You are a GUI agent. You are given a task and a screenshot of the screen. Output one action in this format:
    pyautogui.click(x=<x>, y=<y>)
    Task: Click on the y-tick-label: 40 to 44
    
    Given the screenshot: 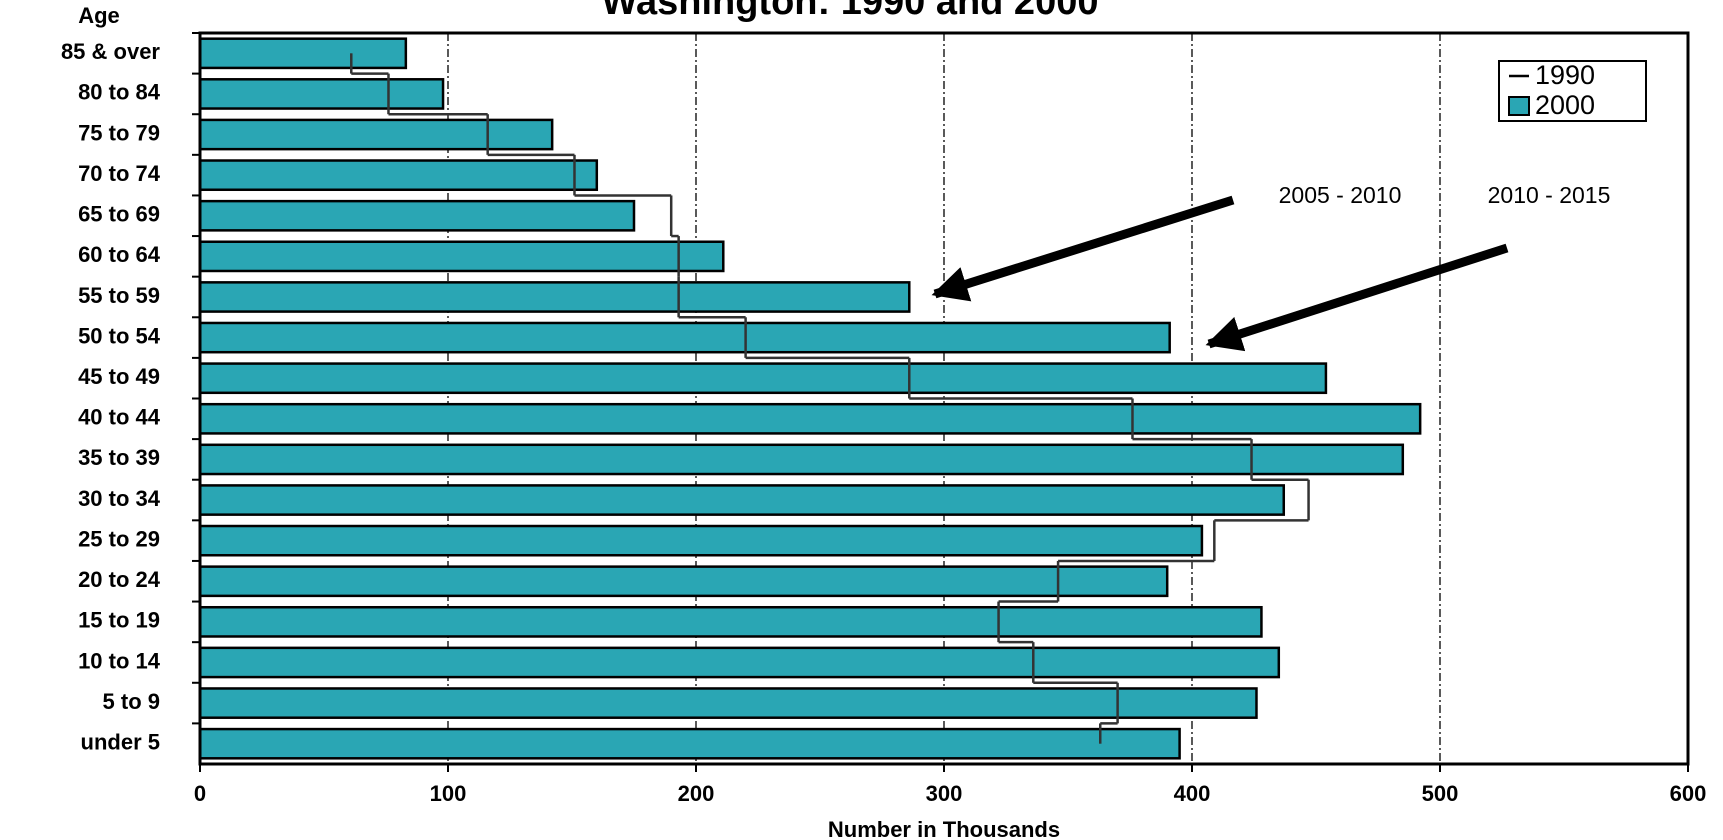 What is the action you would take?
    pyautogui.click(x=119, y=417)
    